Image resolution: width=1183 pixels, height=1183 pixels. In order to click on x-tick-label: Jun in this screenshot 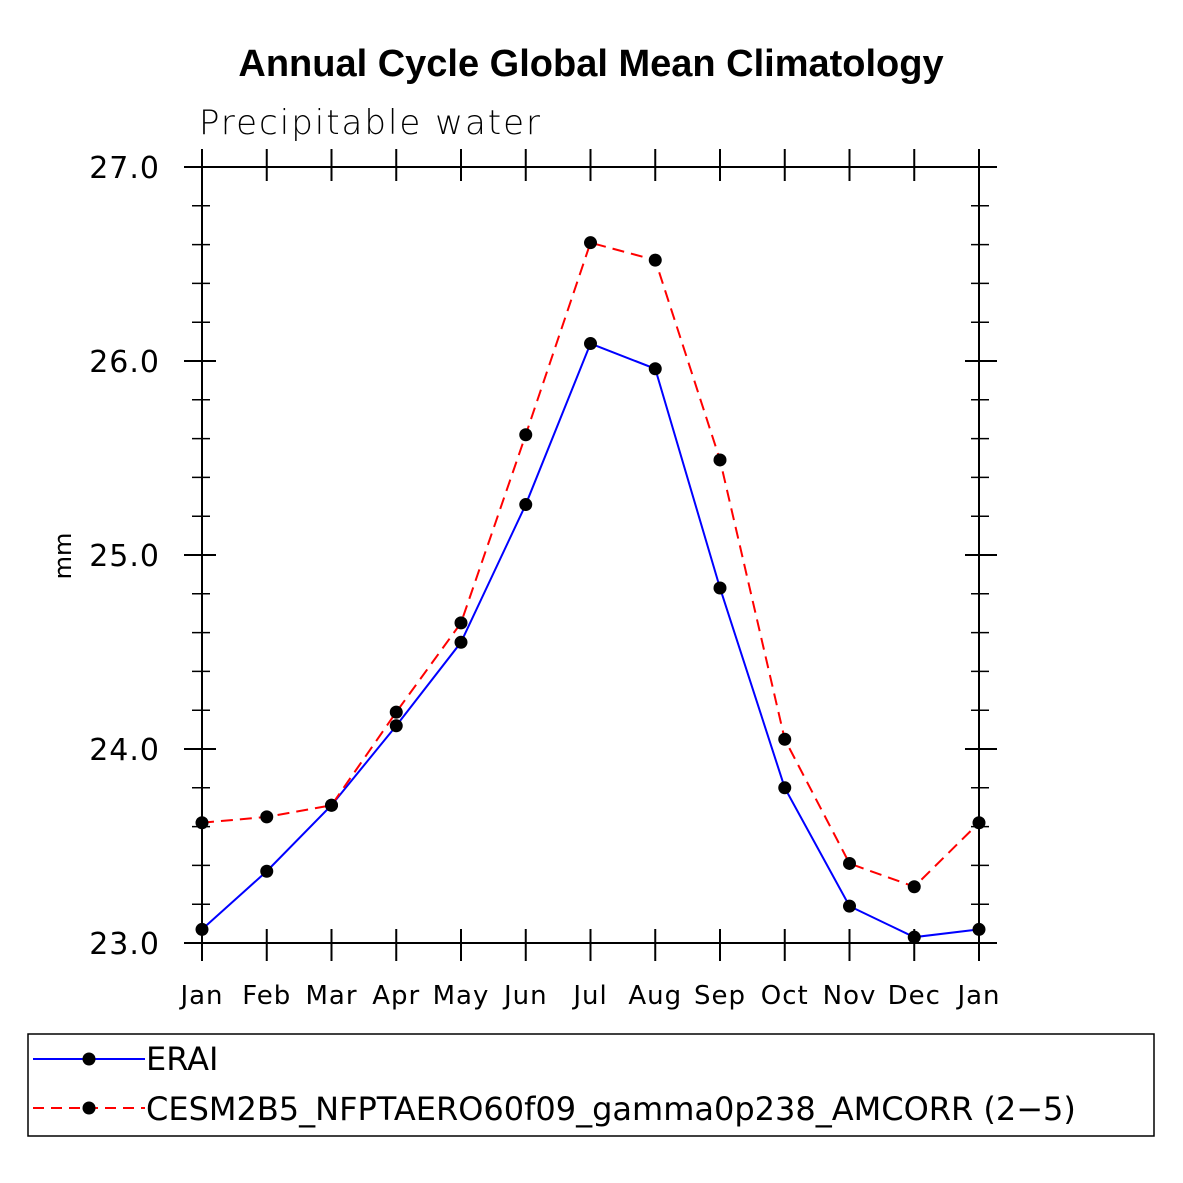, I will do `click(525, 996)`.